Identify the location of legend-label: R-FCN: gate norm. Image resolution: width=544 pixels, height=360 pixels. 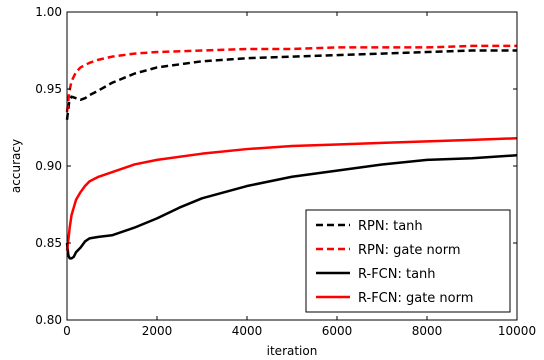
(415, 298).